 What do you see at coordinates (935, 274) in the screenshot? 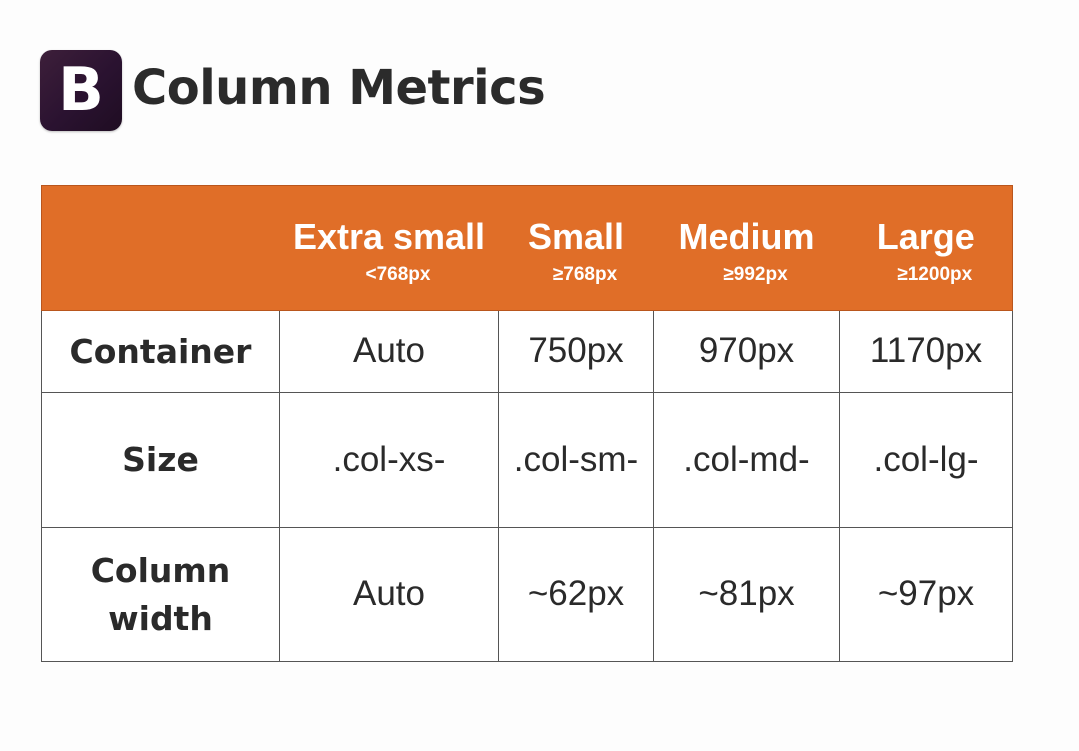
I see `header-breakpoint: ≥1200px` at bounding box center [935, 274].